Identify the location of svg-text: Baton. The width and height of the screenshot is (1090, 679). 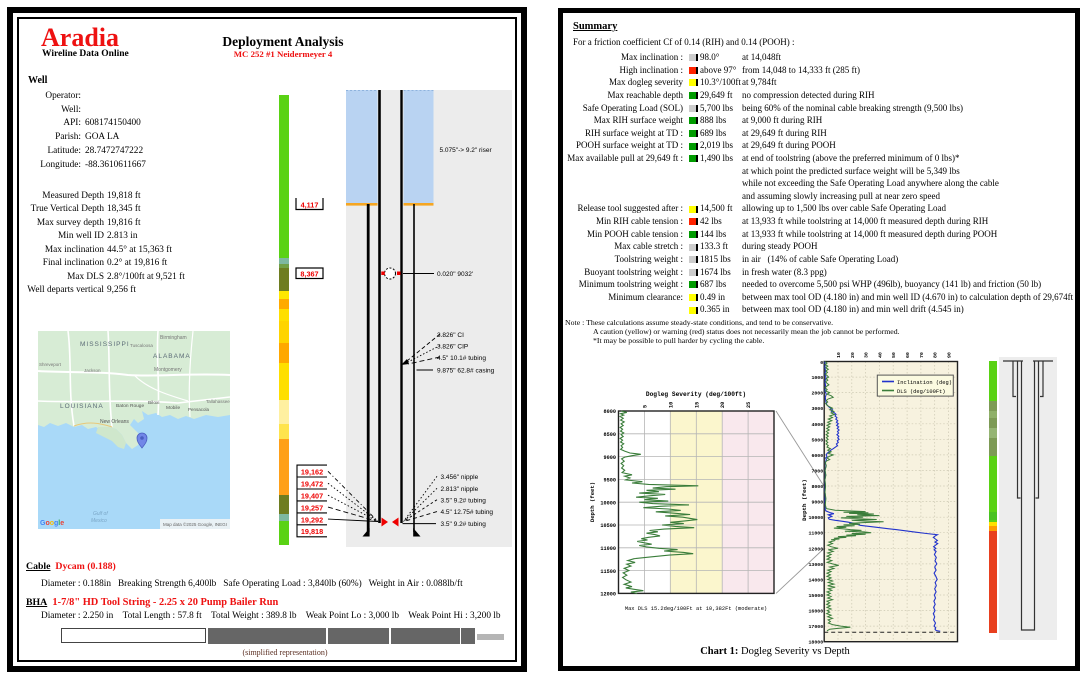
(122, 406).